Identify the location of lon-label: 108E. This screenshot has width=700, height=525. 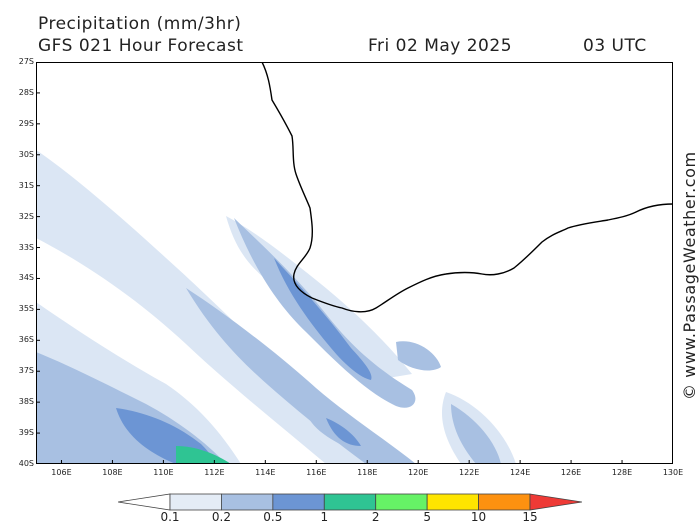
(112, 472).